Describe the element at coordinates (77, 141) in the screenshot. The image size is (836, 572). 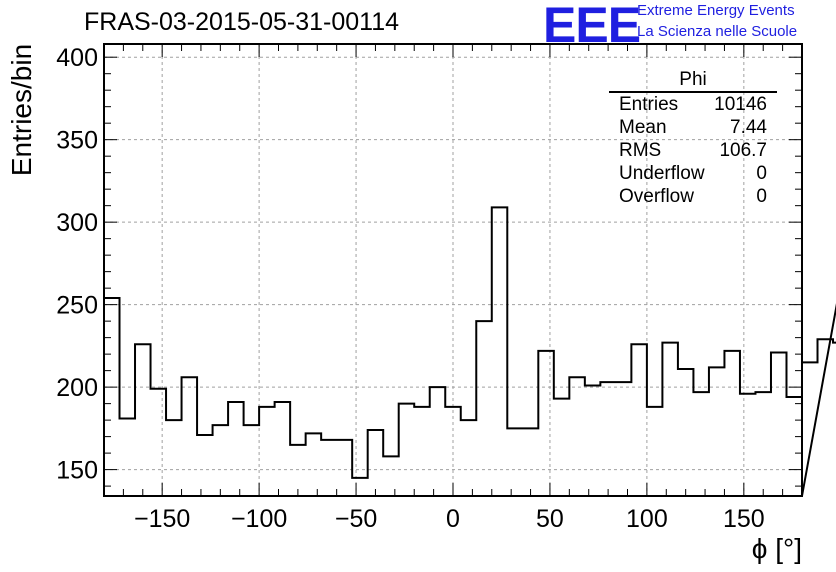
I see `y-tick-label: 350` at that location.